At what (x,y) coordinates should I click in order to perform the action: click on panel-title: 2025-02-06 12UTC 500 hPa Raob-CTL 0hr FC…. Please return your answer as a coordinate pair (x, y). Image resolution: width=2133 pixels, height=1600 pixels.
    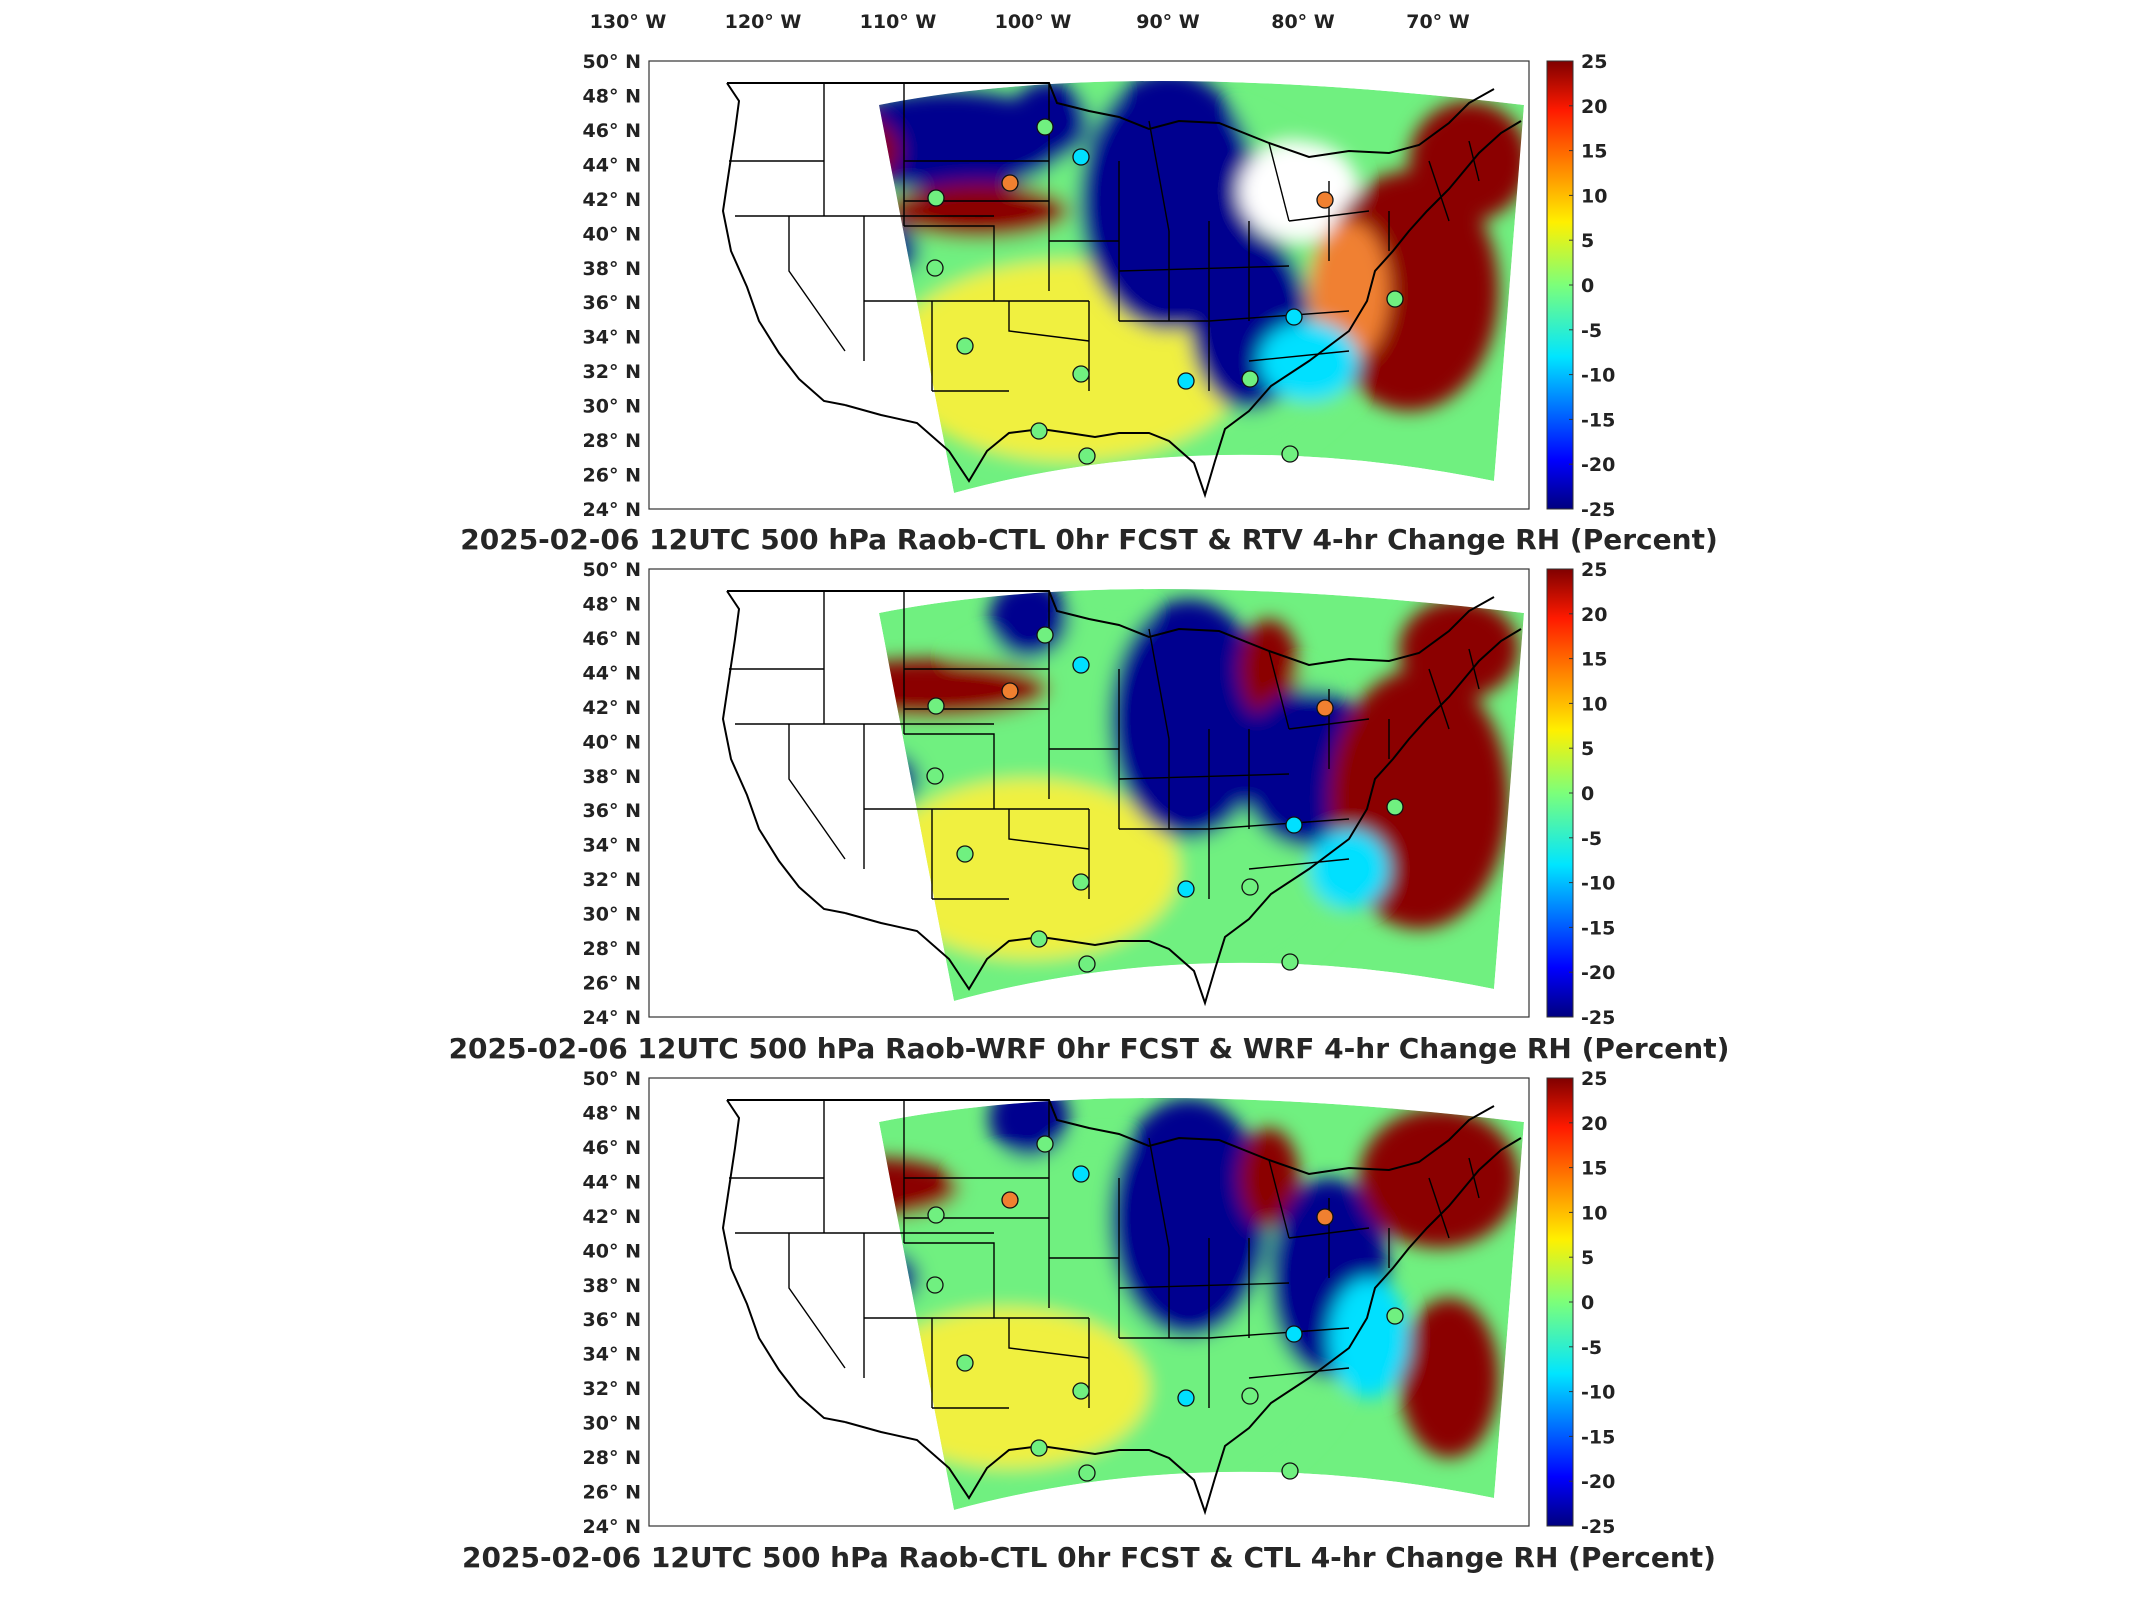
    Looking at the image, I should click on (1089, 1557).